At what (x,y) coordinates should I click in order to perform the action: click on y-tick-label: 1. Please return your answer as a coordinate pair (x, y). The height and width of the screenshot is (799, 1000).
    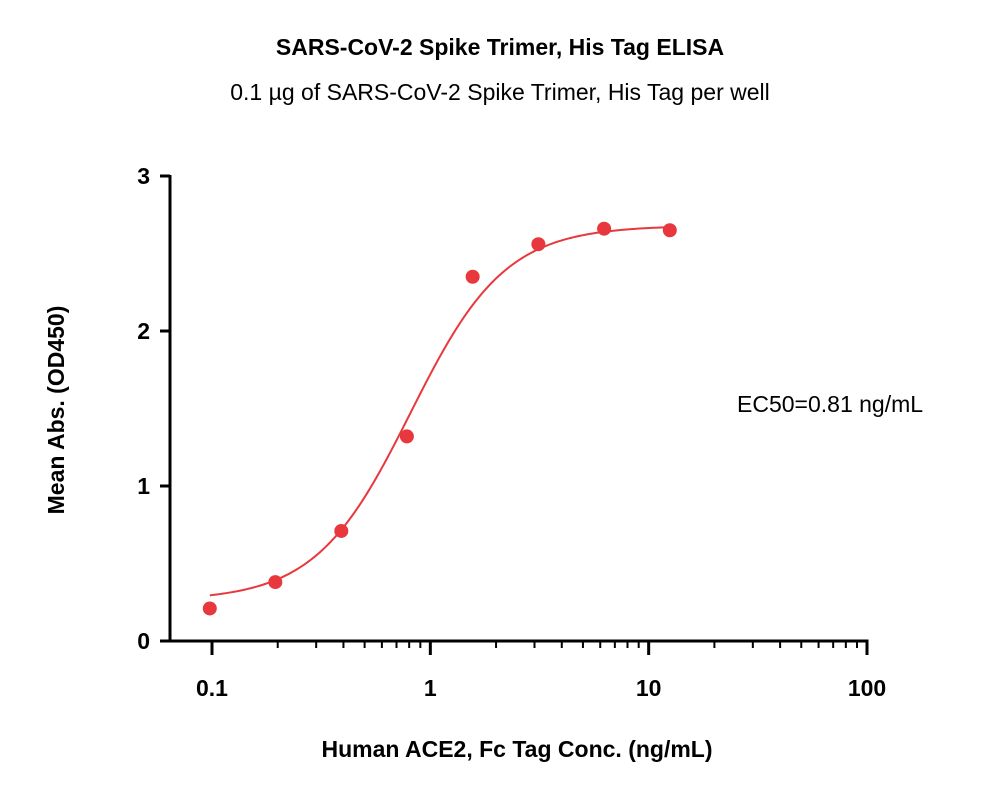
    Looking at the image, I should click on (143, 486).